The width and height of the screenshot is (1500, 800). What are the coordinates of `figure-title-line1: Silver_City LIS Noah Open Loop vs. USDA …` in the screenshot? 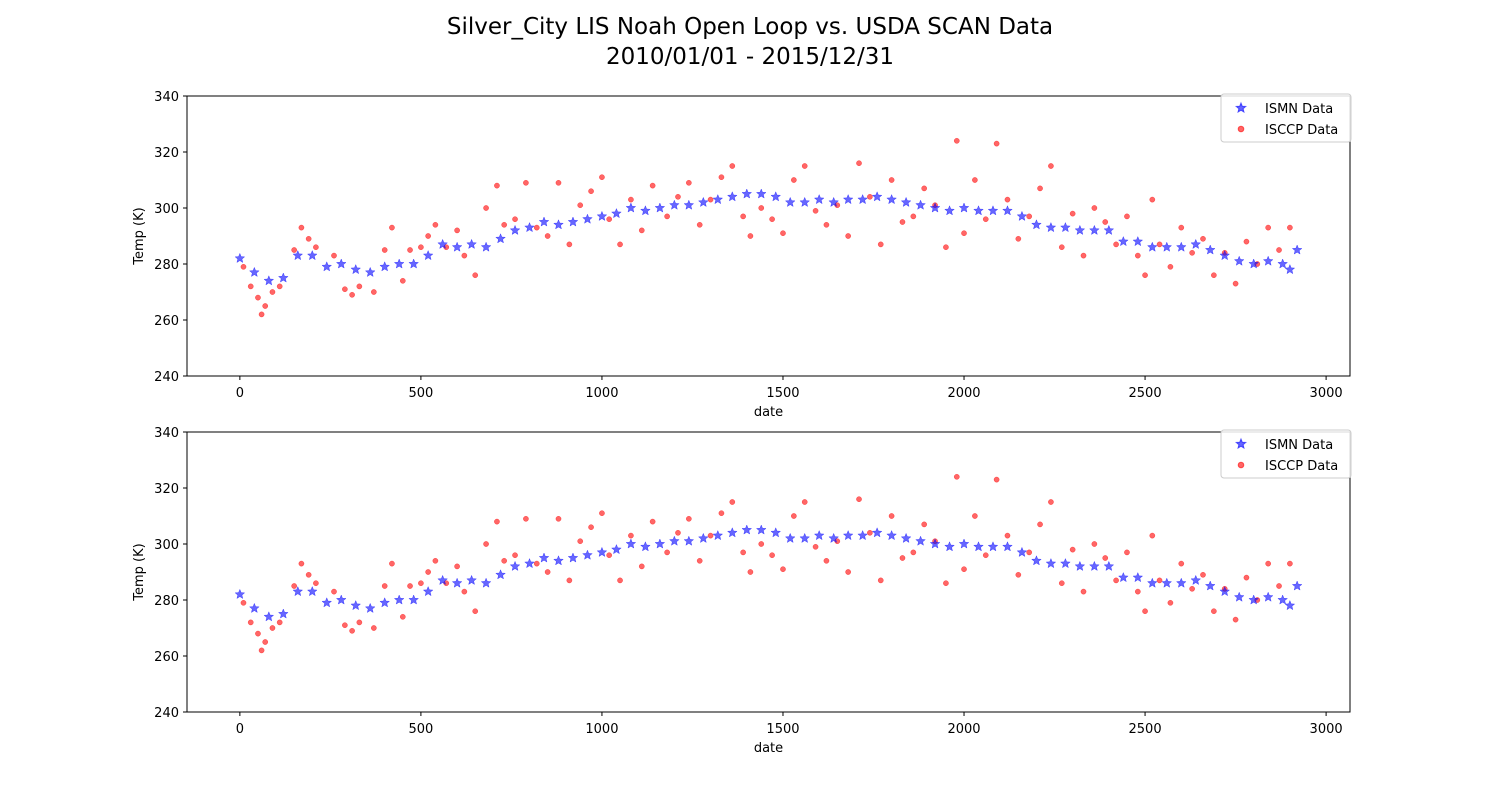 It's located at (750, 27).